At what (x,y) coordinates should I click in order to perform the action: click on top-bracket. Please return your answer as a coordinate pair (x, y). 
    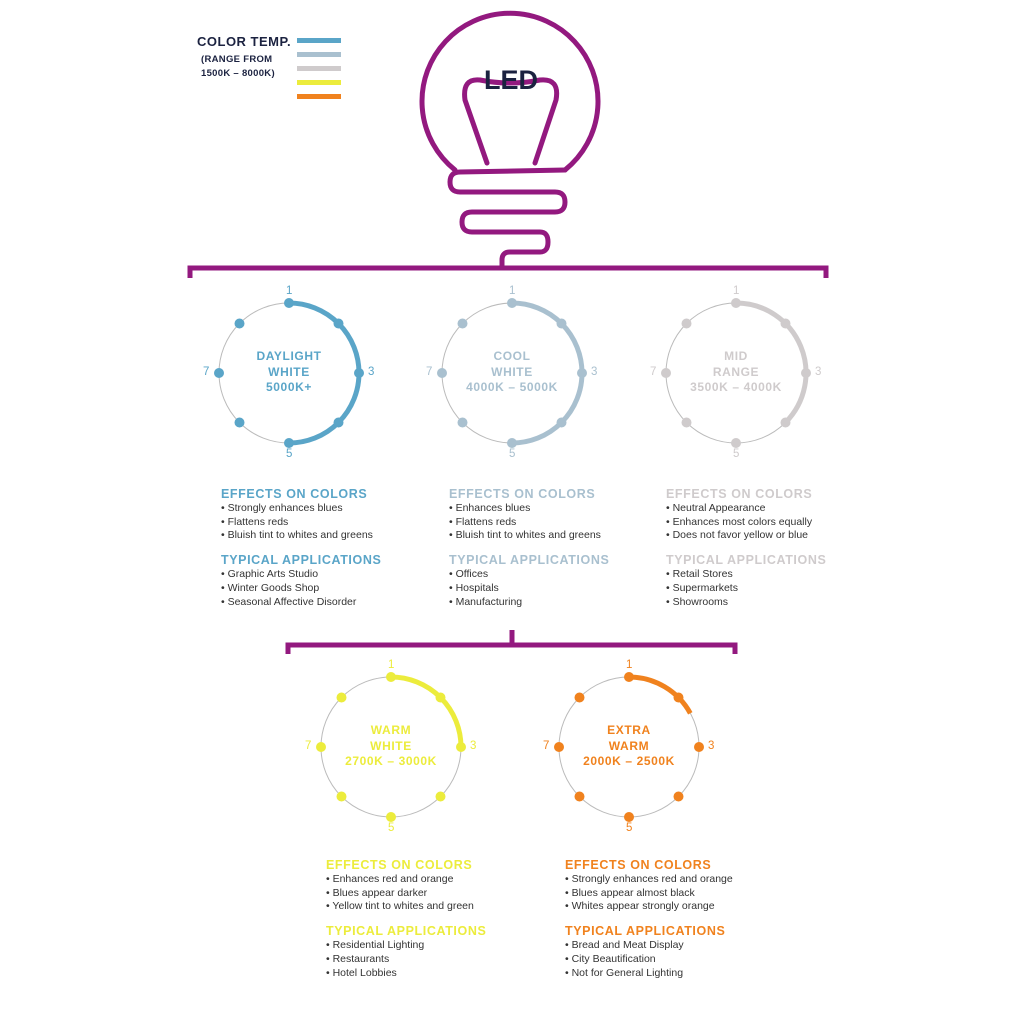
    Looking at the image, I should click on (508, 271).